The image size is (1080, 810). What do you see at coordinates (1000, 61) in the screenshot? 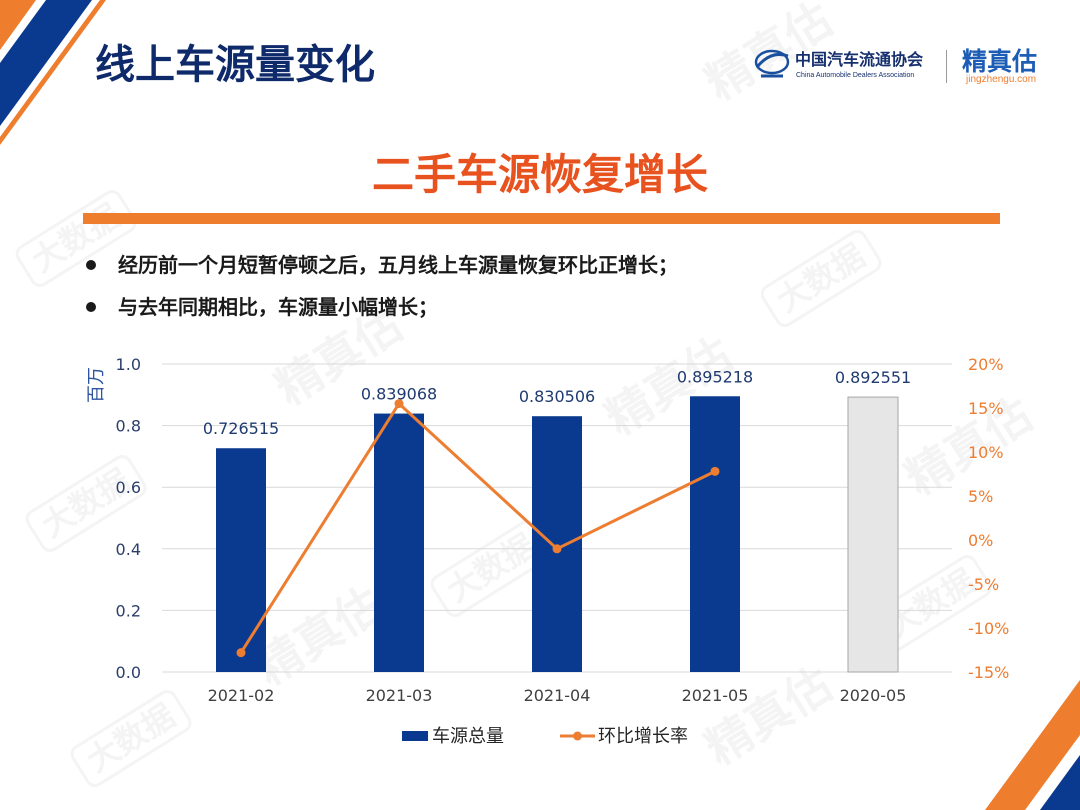
I see `jzg-logo-name: 精真估` at bounding box center [1000, 61].